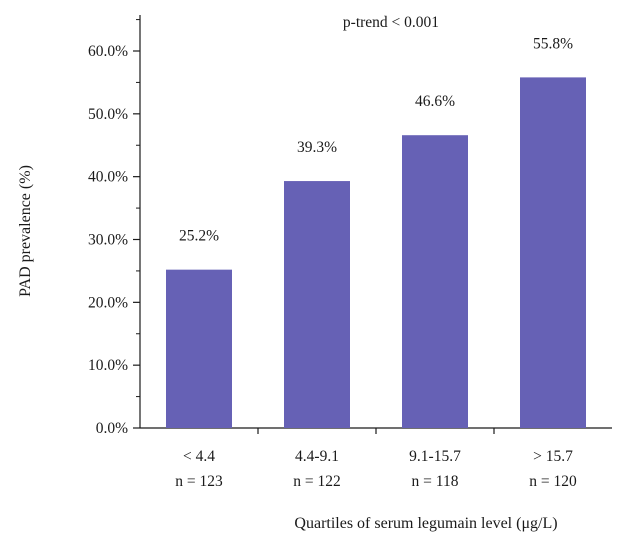  Describe the element at coordinates (391, 22) in the screenshot. I see `p-trend-annotation: p-trend < 0.001` at that location.